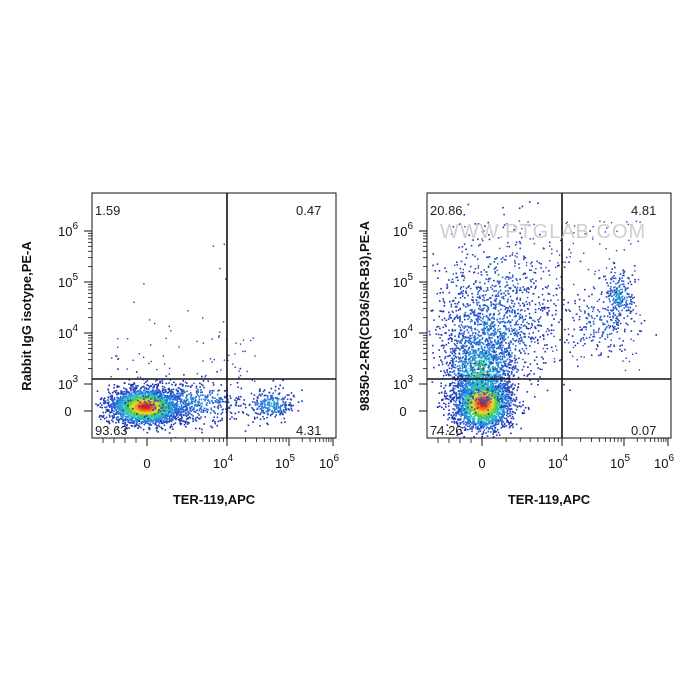 The image size is (700, 700). I want to click on quadrant-label-q4: 93.63, so click(111, 430).